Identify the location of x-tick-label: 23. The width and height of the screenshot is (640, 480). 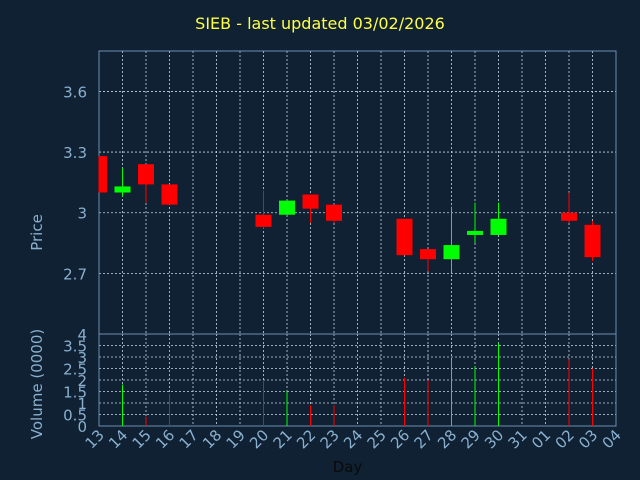
(330, 439).